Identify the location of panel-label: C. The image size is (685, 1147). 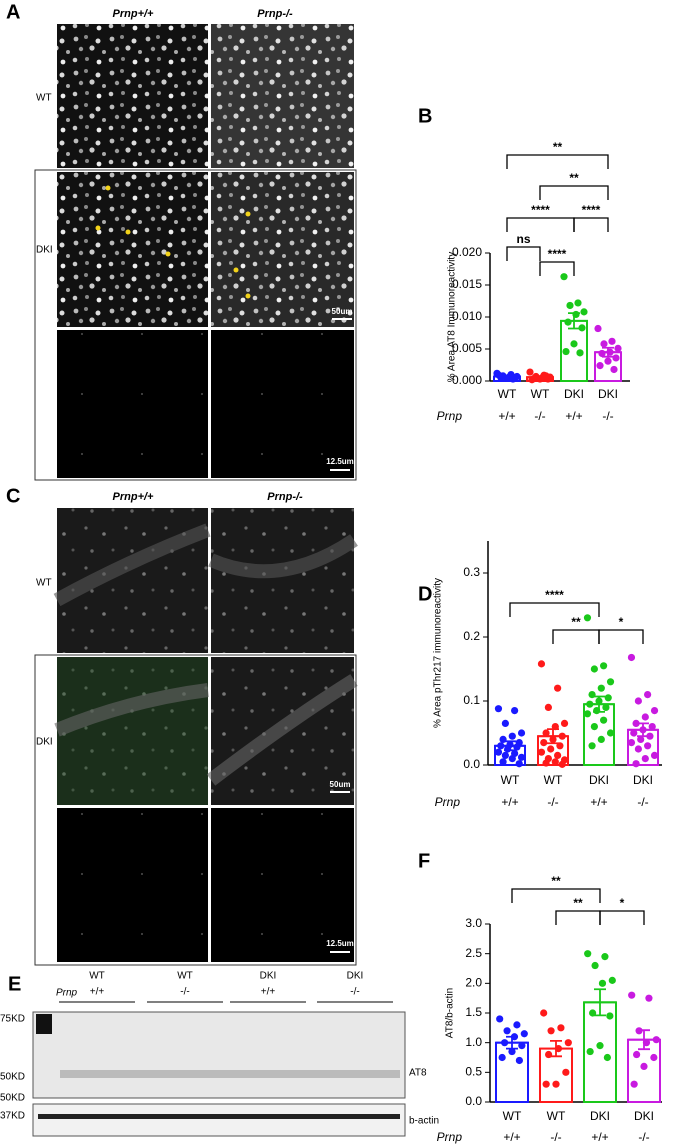
(13, 496).